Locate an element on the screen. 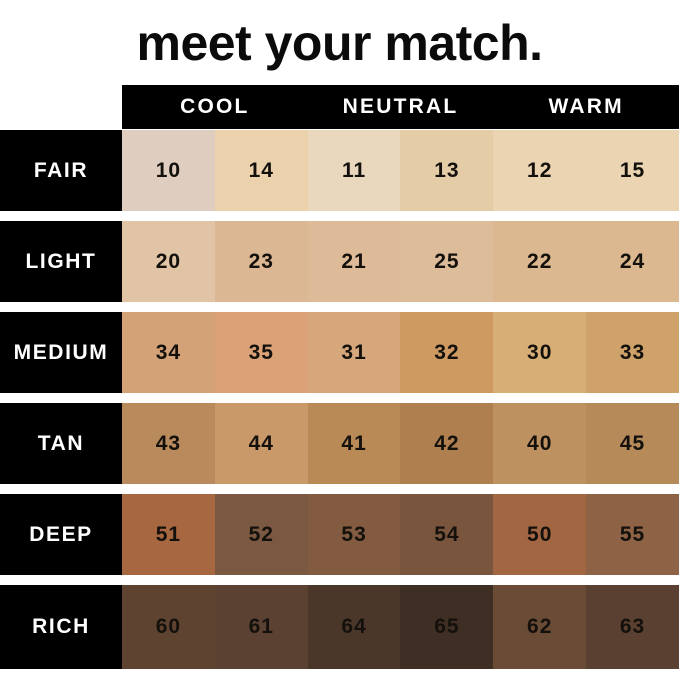  shade-swatch: 60 is located at coordinates (168, 627).